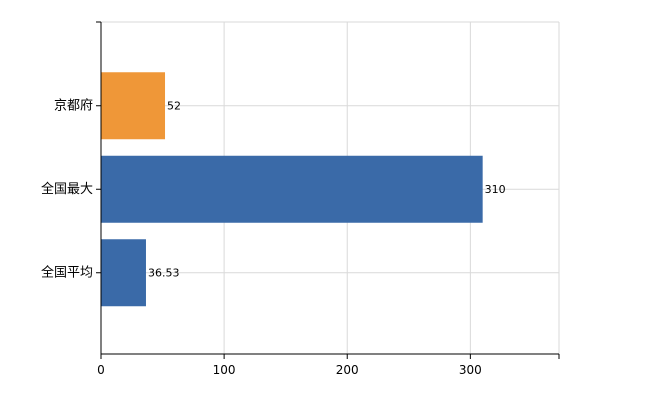  What do you see at coordinates (67, 272) in the screenshot?
I see `category-label-3: 全国平均` at bounding box center [67, 272].